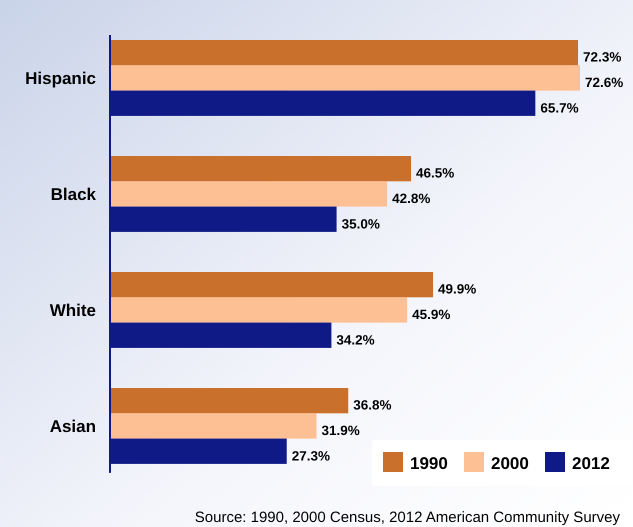 The image size is (633, 527). What do you see at coordinates (60, 78) in the screenshot?
I see `y-tick-label: Hispanic` at bounding box center [60, 78].